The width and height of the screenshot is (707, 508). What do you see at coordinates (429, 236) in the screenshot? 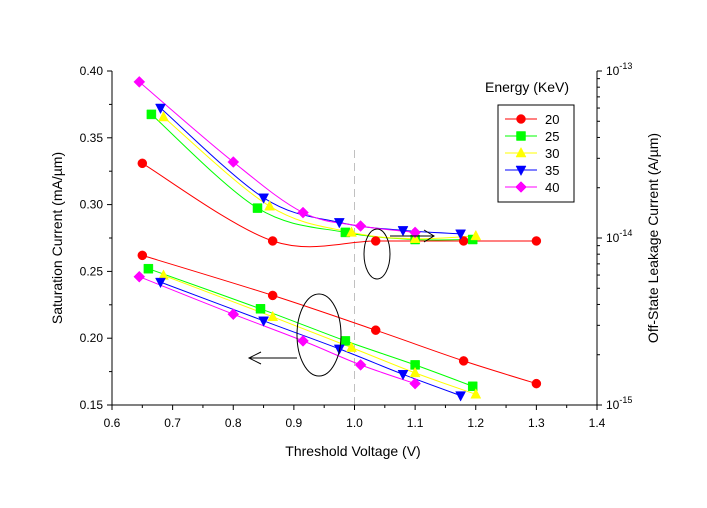
I see `right-arrow-head` at bounding box center [429, 236].